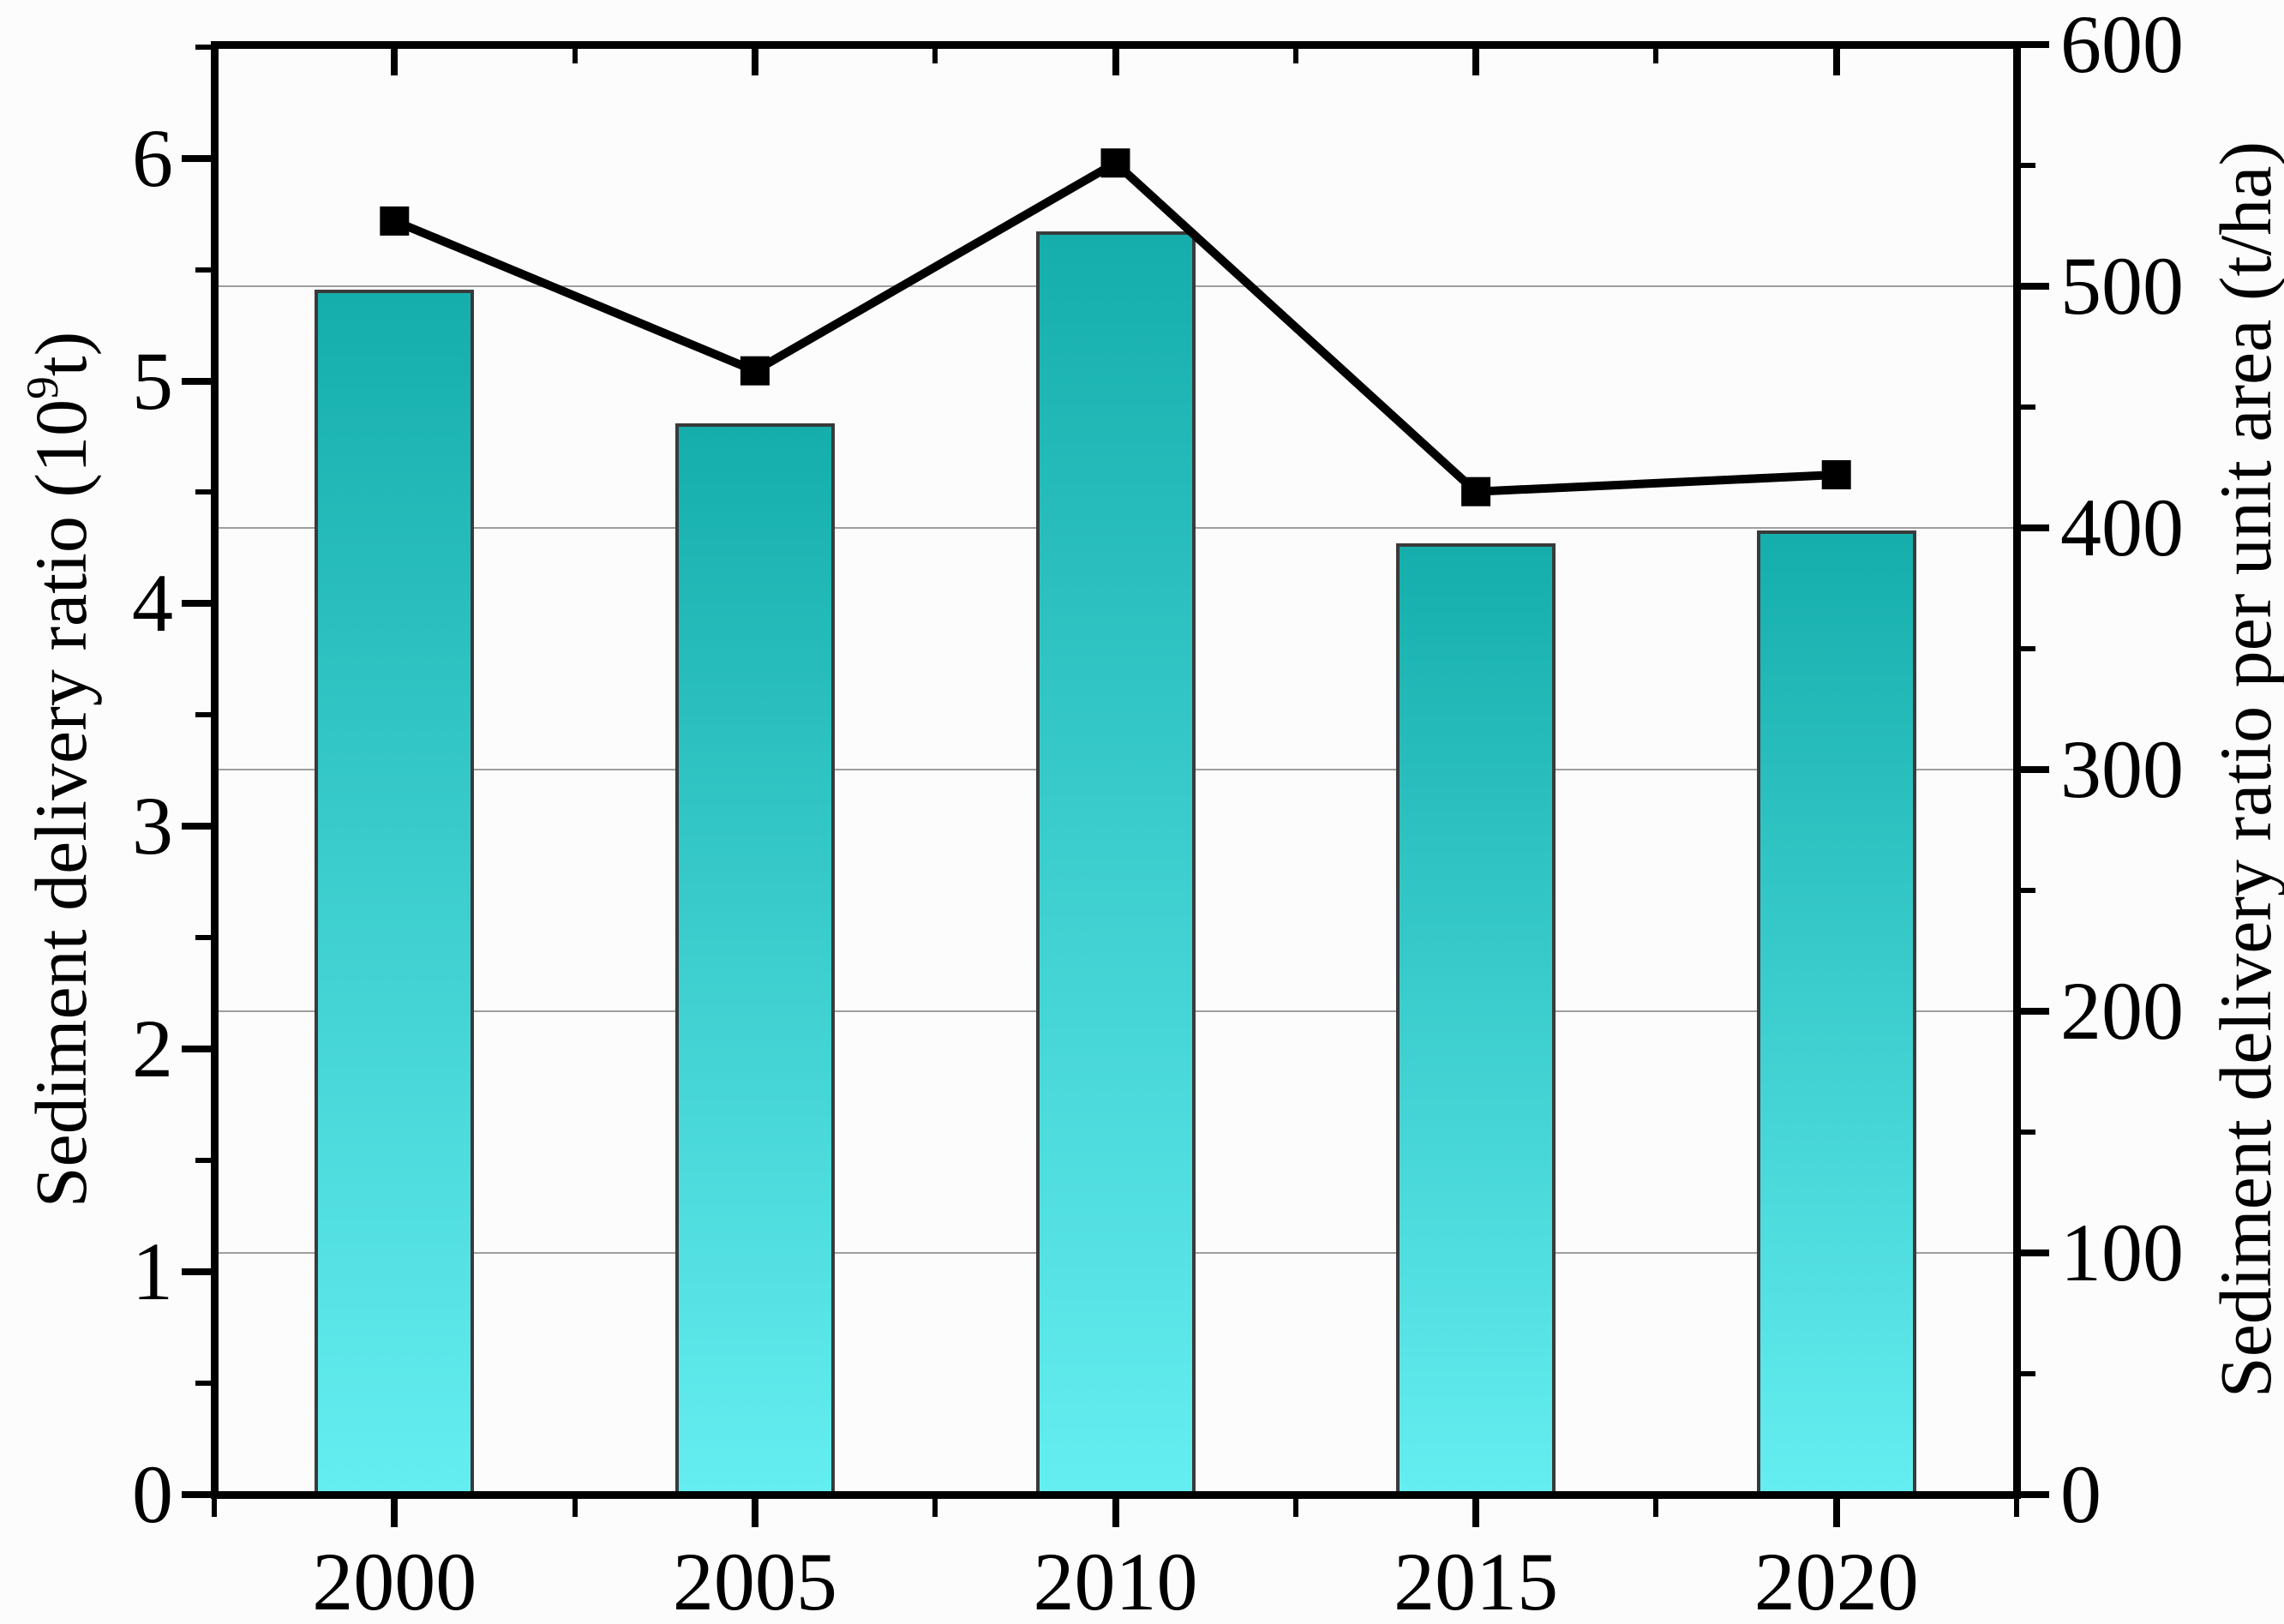 Image resolution: width=2284 pixels, height=1624 pixels. I want to click on right-axis-tick-label-400: 400, so click(2122, 527).